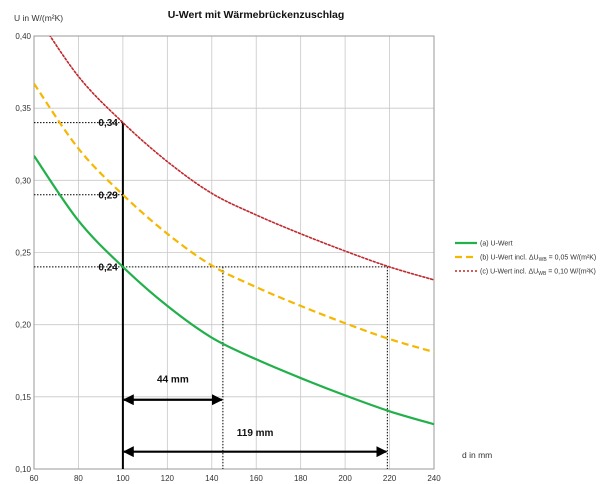 The height and width of the screenshot is (484, 610). Describe the element at coordinates (108, 123) in the screenshot. I see `value-label: 0,34` at that location.